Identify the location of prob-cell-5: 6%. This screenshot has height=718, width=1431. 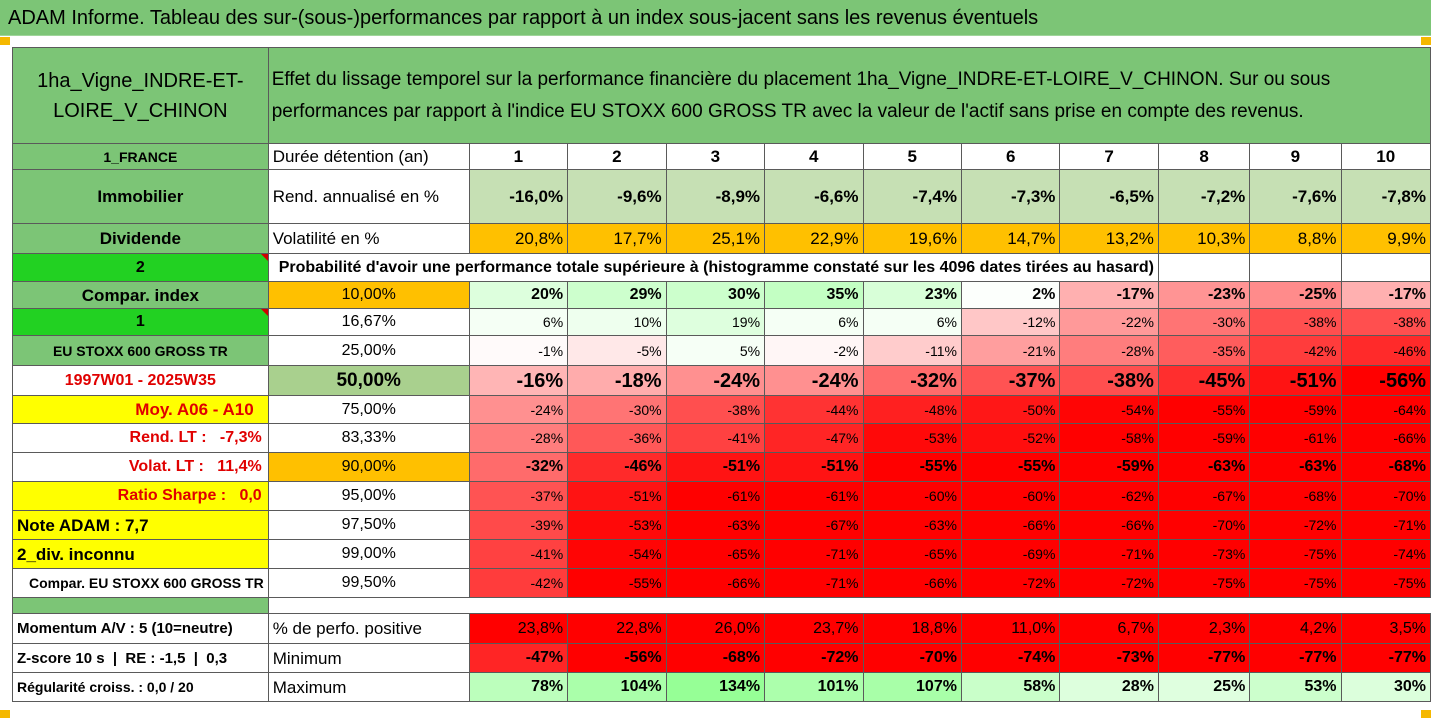
(912, 322).